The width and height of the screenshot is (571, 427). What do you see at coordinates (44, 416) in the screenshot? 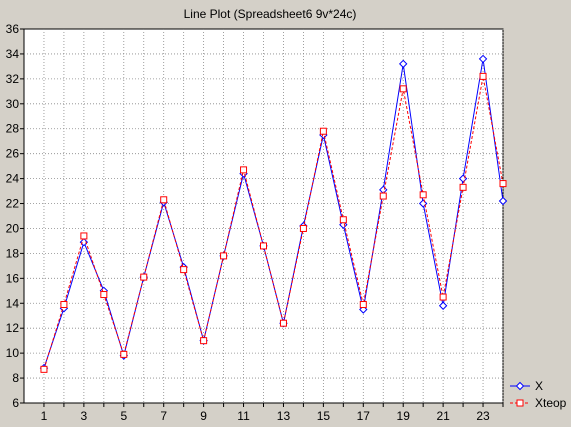
I see `x-tick-label: 1` at bounding box center [44, 416].